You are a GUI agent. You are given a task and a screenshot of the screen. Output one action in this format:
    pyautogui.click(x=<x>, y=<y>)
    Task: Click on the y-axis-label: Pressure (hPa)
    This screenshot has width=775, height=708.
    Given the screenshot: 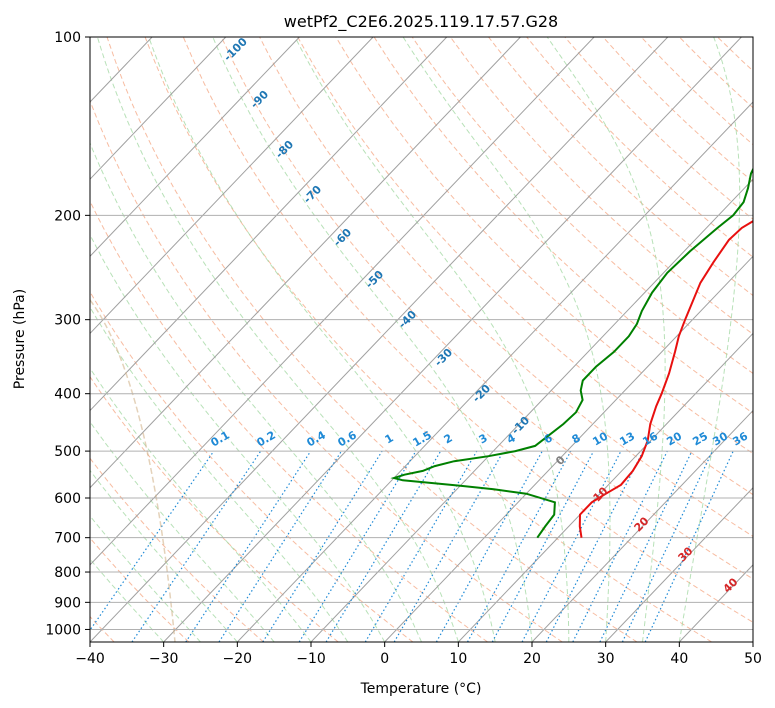 What is the action you would take?
    pyautogui.click(x=20, y=339)
    